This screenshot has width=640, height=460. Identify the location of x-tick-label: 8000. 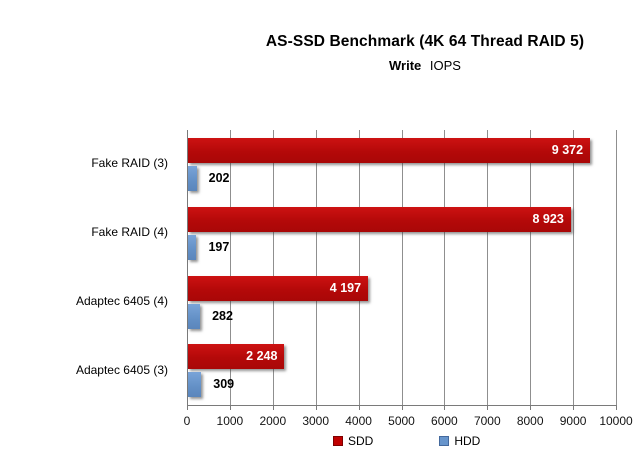
(530, 421).